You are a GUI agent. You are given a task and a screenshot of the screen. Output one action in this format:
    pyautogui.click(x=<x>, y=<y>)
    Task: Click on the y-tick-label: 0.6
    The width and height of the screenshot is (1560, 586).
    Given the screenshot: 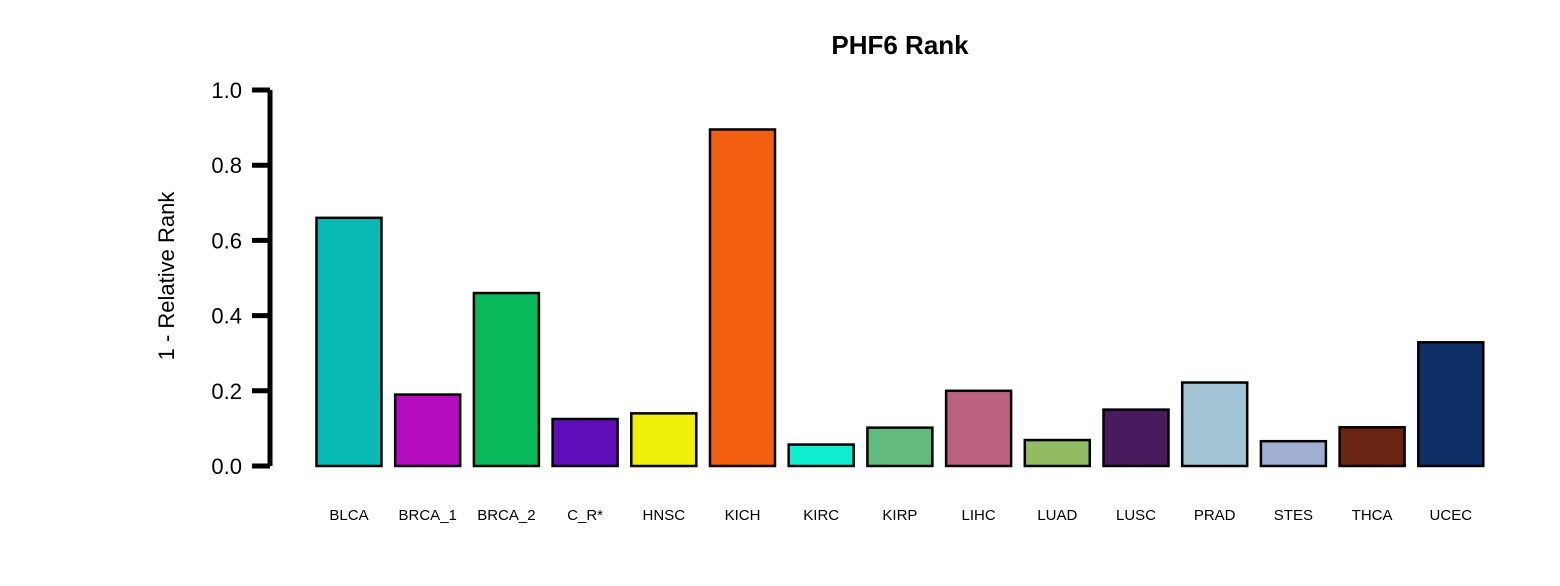 What is the action you would take?
    pyautogui.click(x=226, y=240)
    